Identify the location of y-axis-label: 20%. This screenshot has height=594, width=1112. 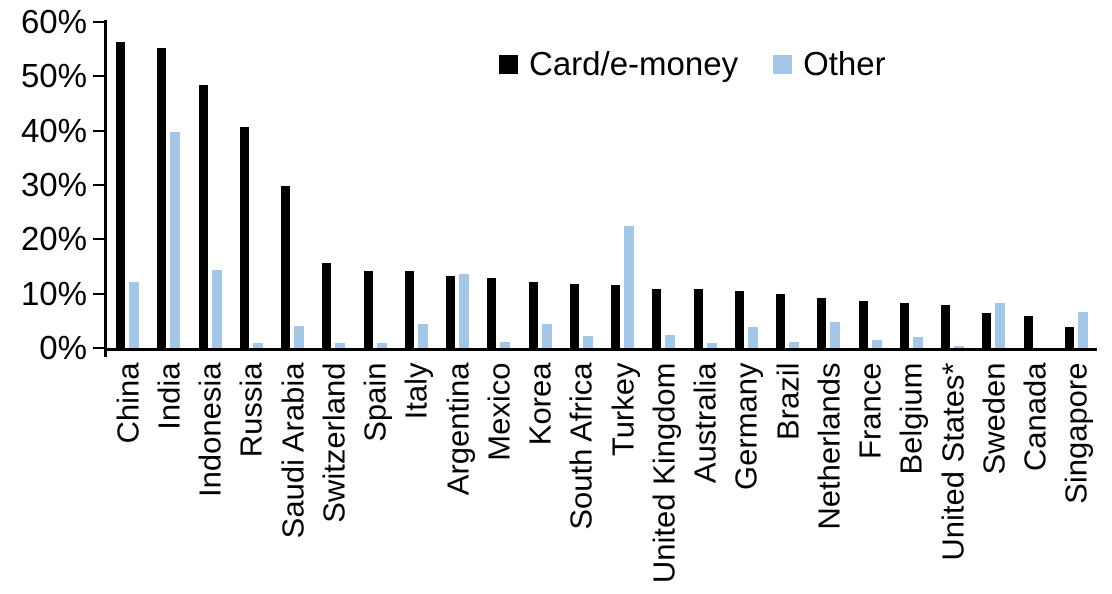
(53, 239).